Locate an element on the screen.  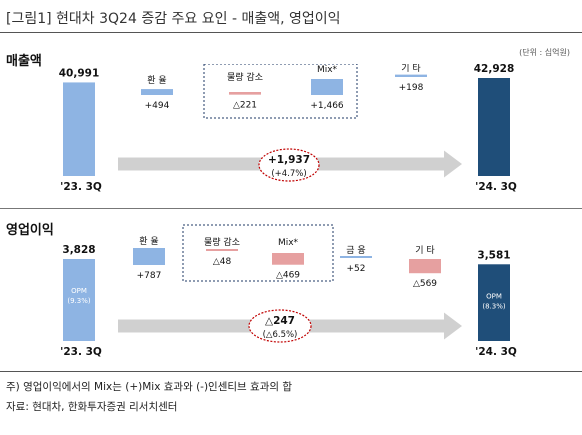
start-bar-inner-label: (9.3%) is located at coordinates (79, 301).